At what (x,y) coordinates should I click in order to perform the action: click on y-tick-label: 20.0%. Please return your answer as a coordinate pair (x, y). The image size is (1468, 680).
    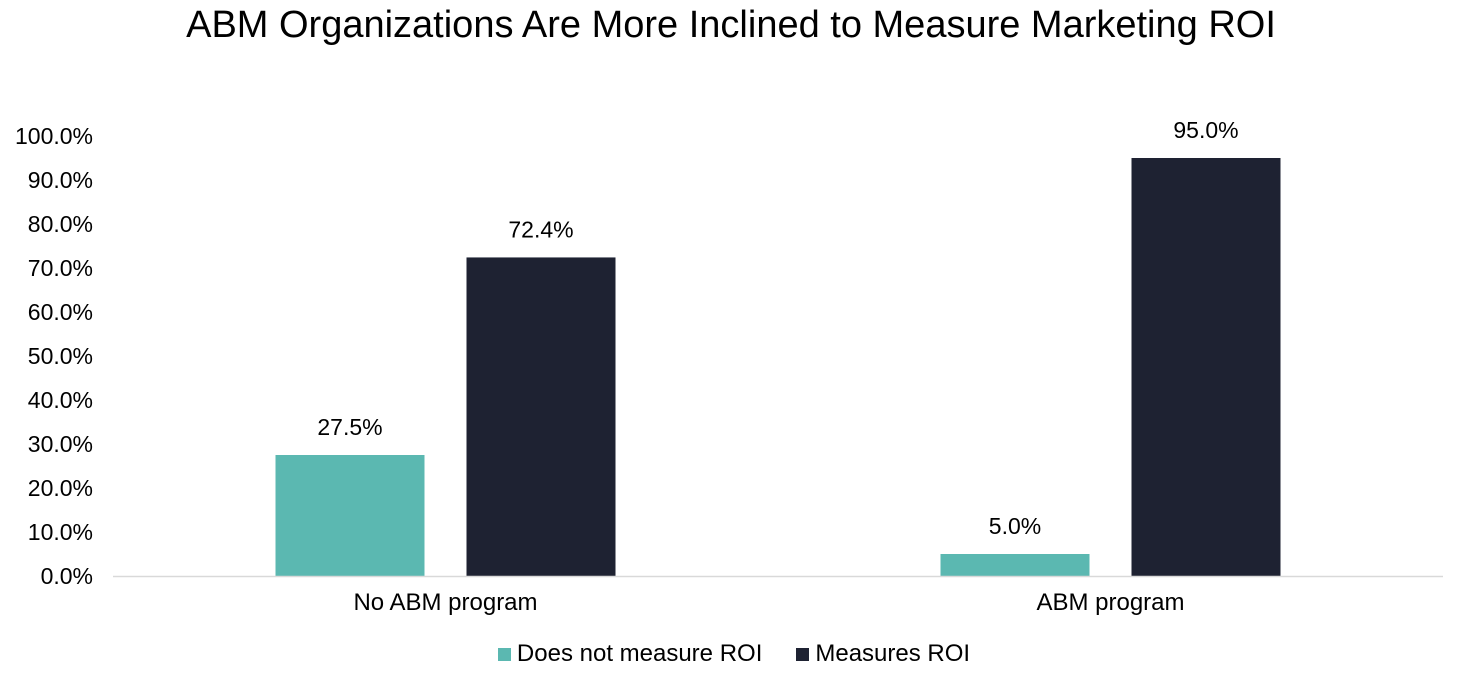
    Looking at the image, I should click on (60, 488).